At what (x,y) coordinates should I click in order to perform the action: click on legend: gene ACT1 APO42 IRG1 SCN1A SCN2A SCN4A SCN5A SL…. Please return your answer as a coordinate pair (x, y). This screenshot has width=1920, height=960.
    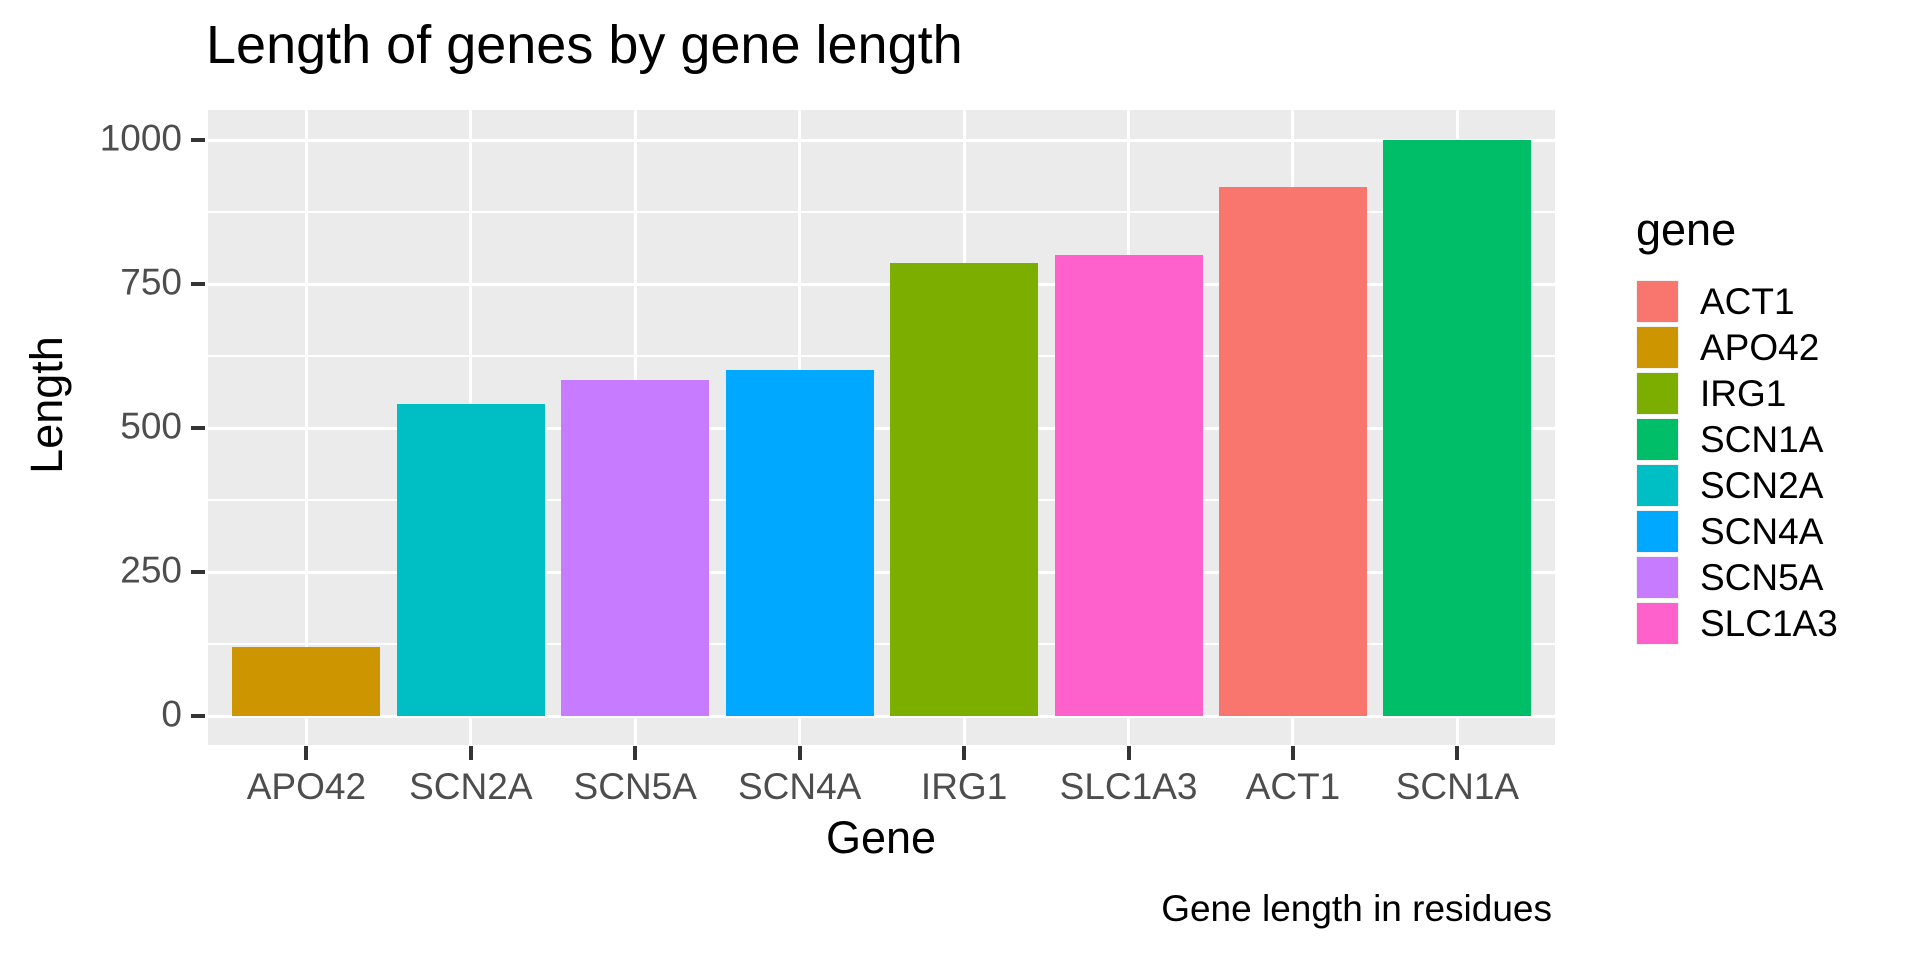
    Looking at the image, I should click on (1737, 426).